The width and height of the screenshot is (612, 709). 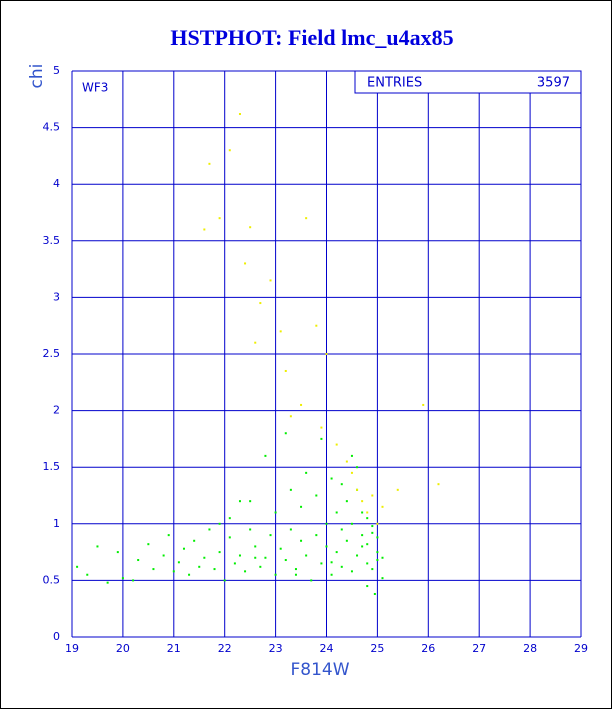 I want to click on y-tick-label: 0, so click(x=56, y=636).